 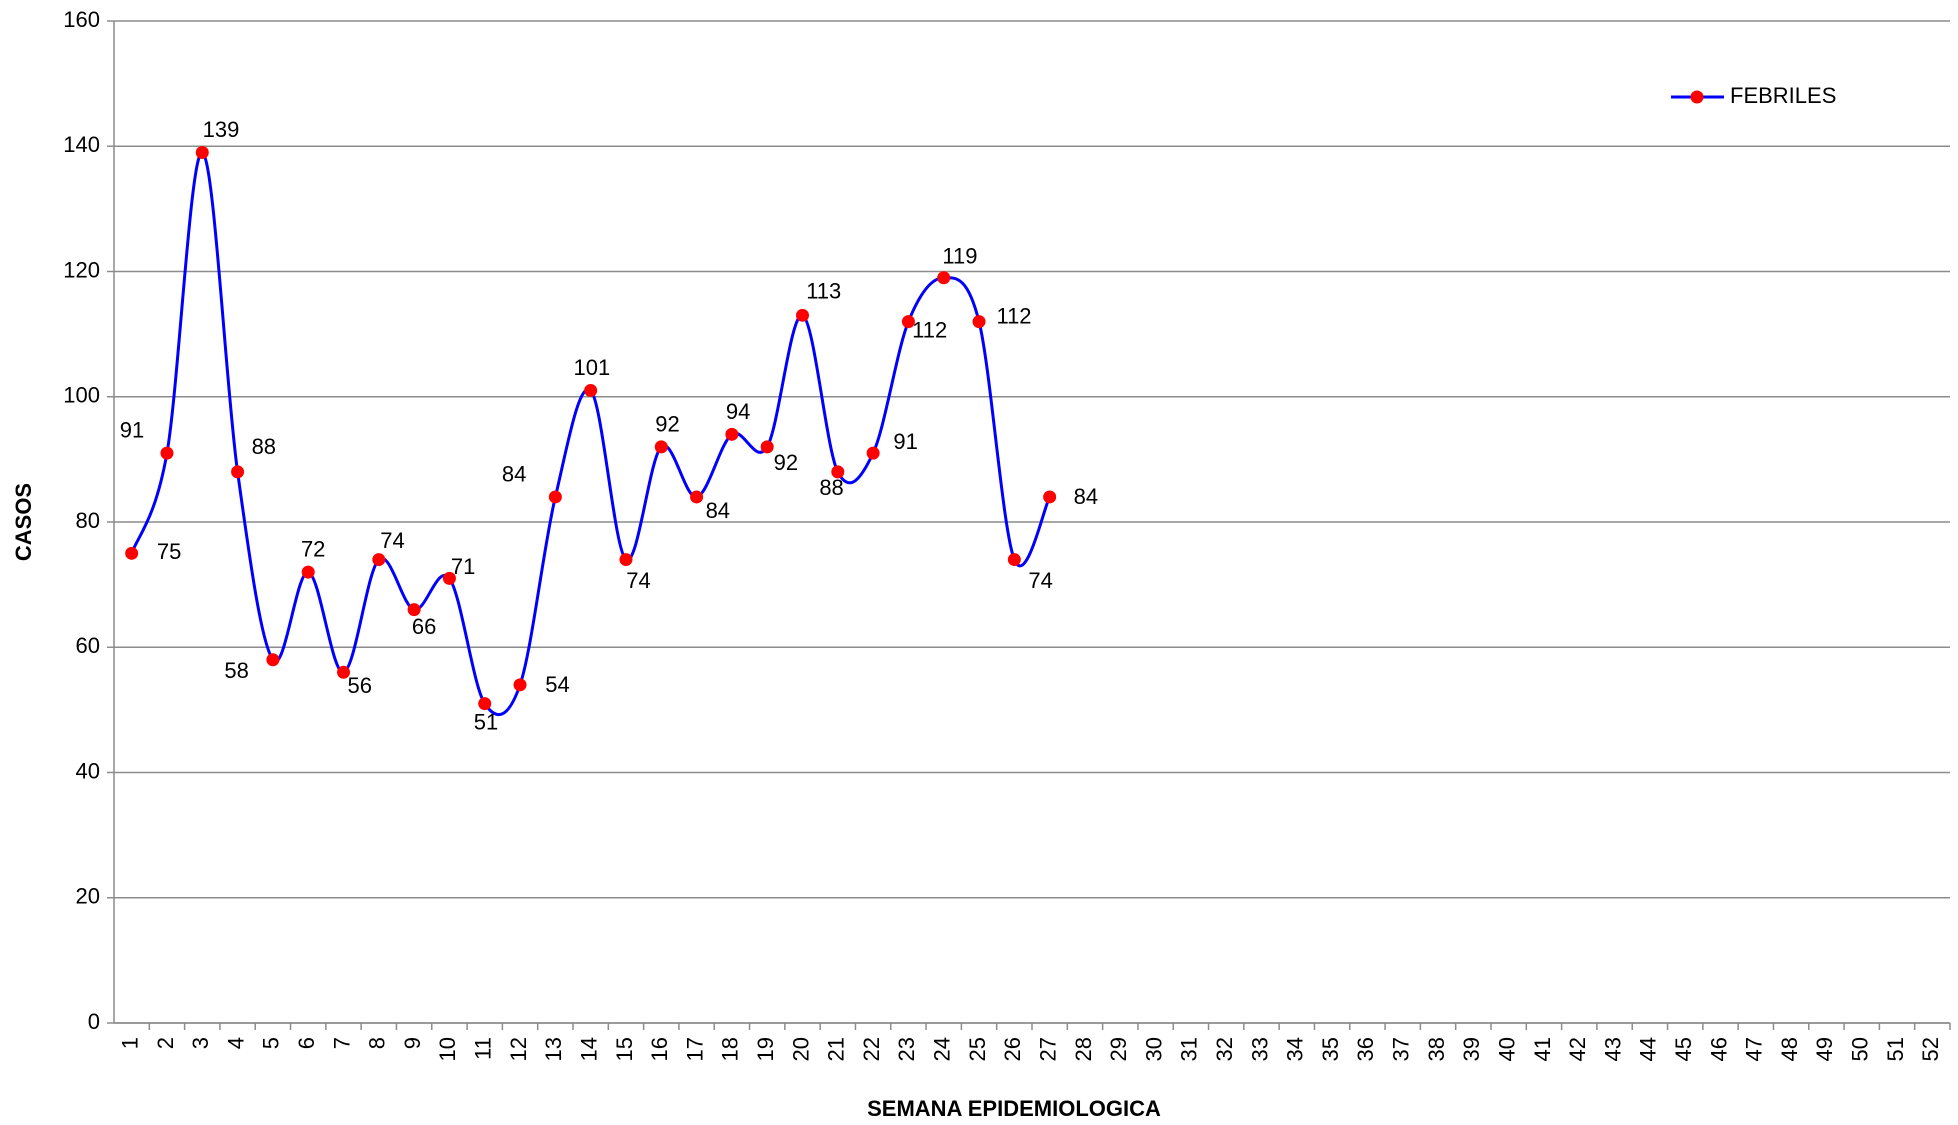 What do you see at coordinates (1224, 1049) in the screenshot?
I see `x-tick-label: 32` at bounding box center [1224, 1049].